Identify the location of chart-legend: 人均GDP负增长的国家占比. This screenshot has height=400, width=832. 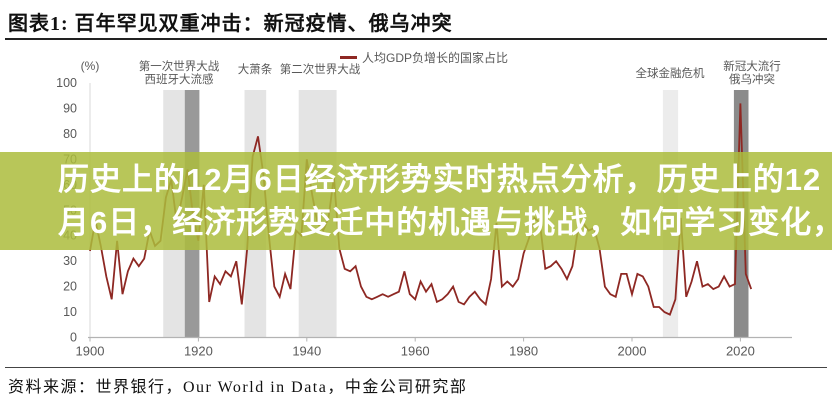
(424, 57).